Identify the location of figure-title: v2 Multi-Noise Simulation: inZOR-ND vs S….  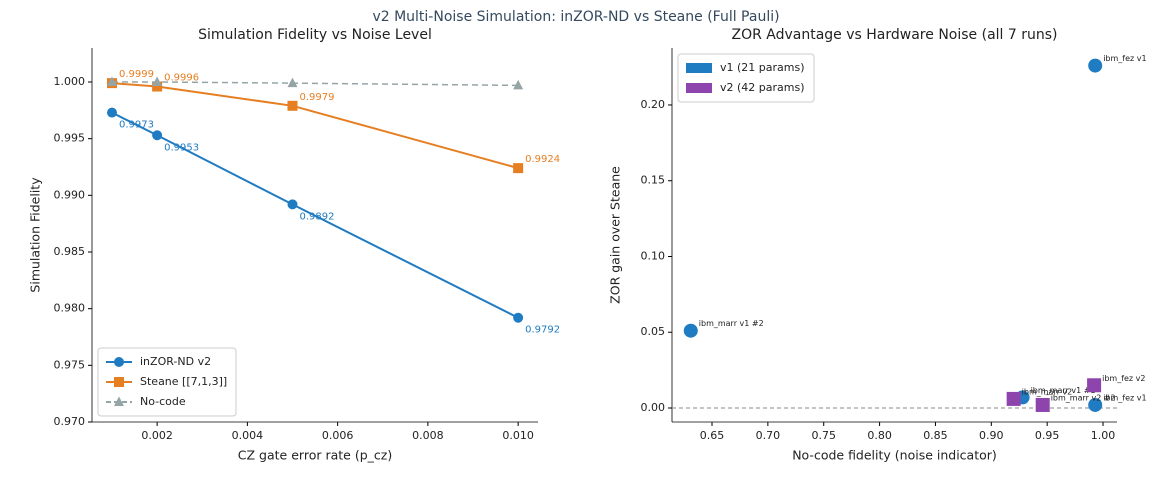
(575, 17).